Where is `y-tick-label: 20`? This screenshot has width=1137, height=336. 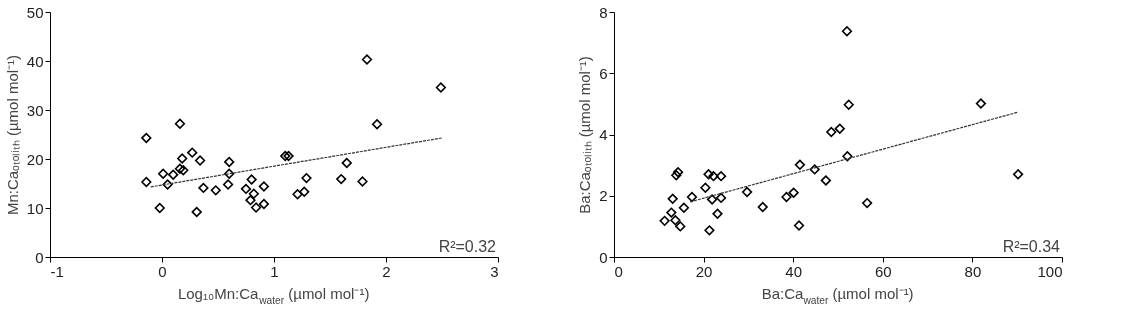
y-tick-label: 20 is located at coordinates (35, 159).